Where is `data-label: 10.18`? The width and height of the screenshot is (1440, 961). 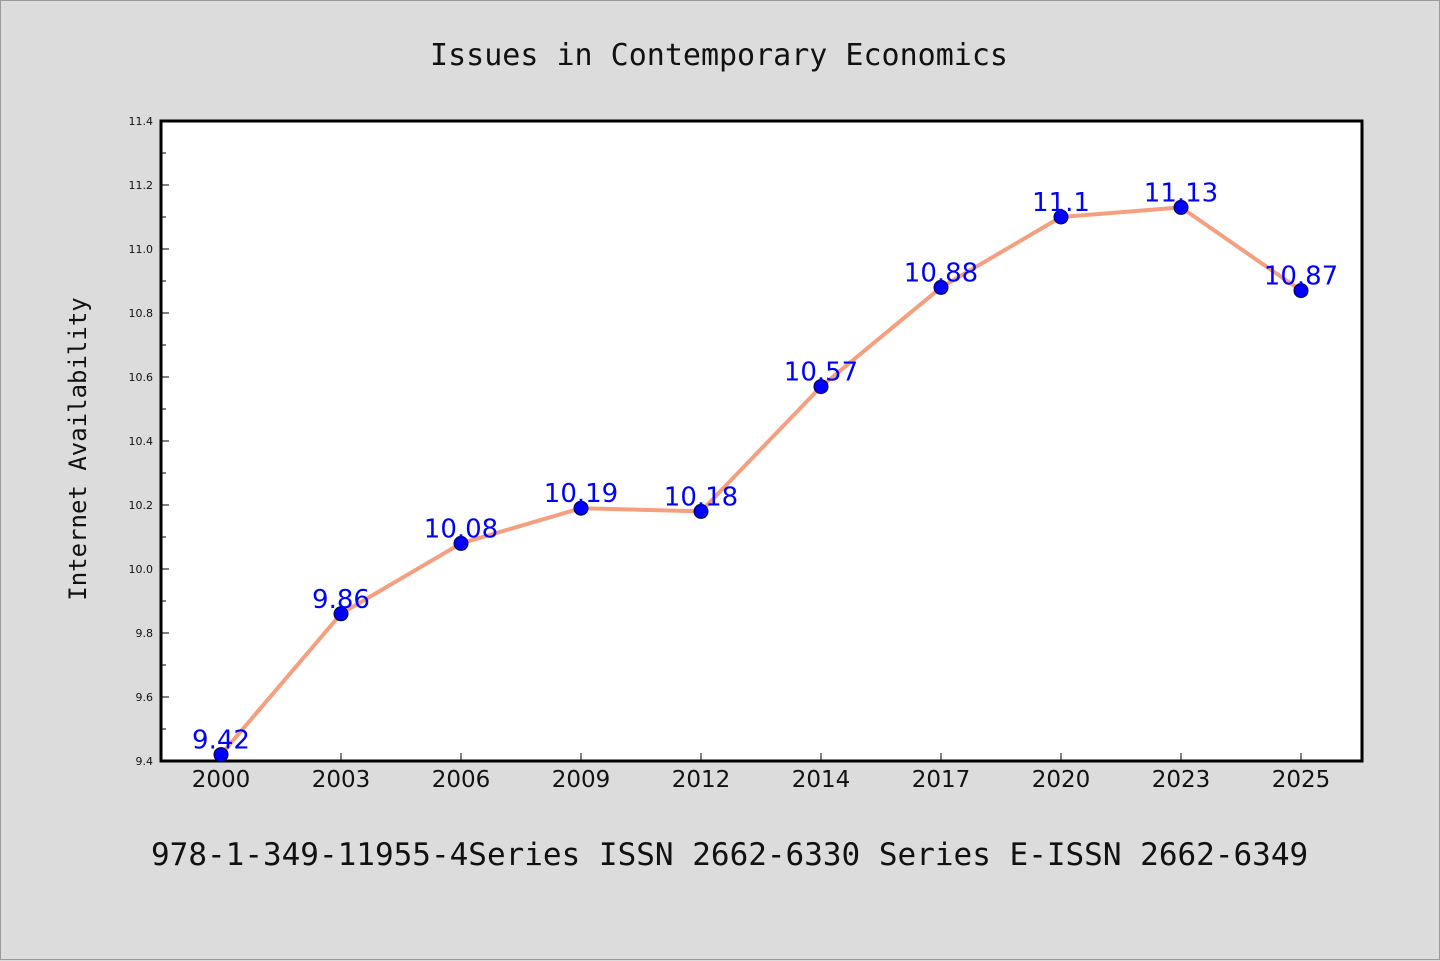
data-label: 10.18 is located at coordinates (701, 497).